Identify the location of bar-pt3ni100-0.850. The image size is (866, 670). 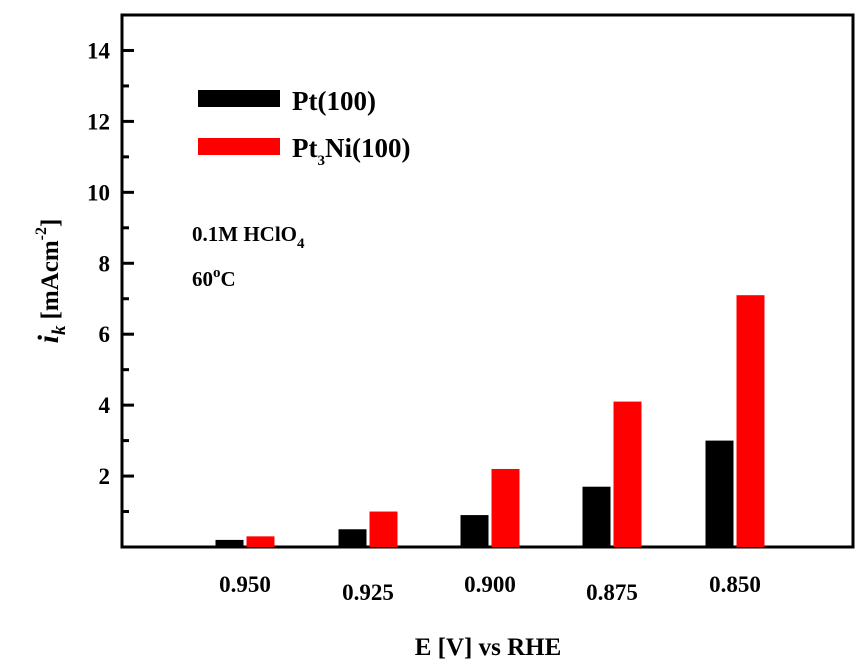
(750, 421).